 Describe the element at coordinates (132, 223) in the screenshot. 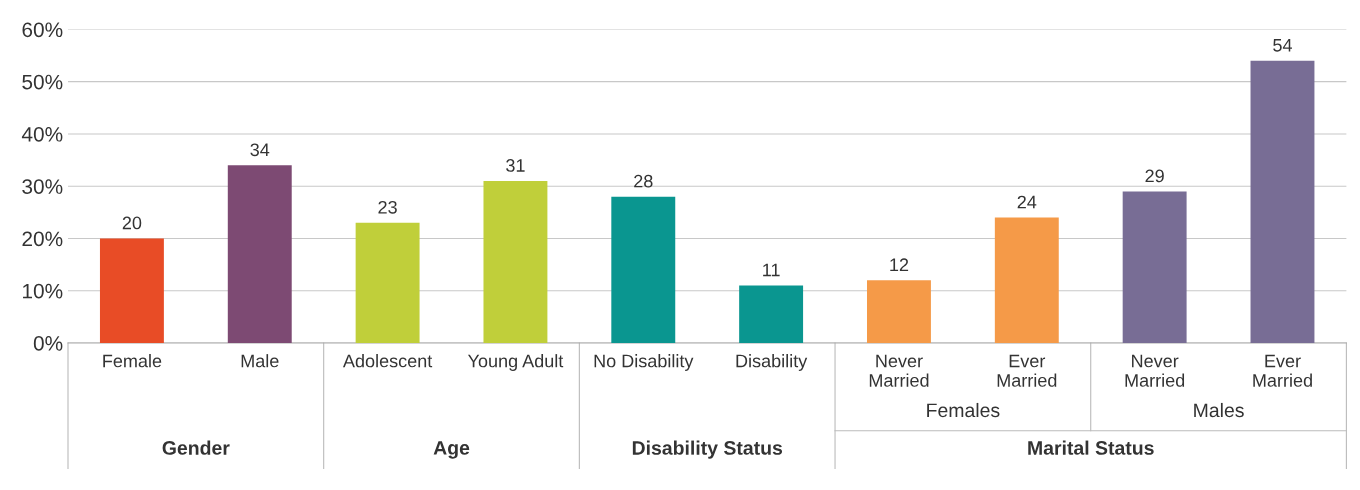

I see `data-label: 20` at that location.